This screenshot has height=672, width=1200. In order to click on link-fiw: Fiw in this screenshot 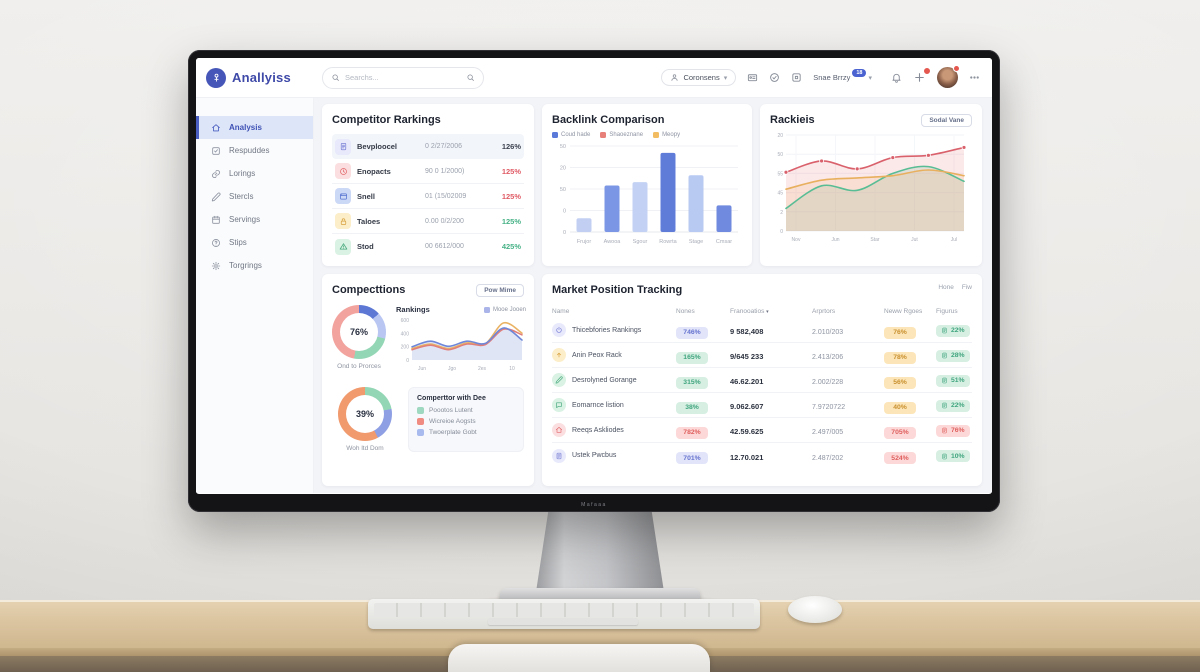, I will do `click(966, 287)`.